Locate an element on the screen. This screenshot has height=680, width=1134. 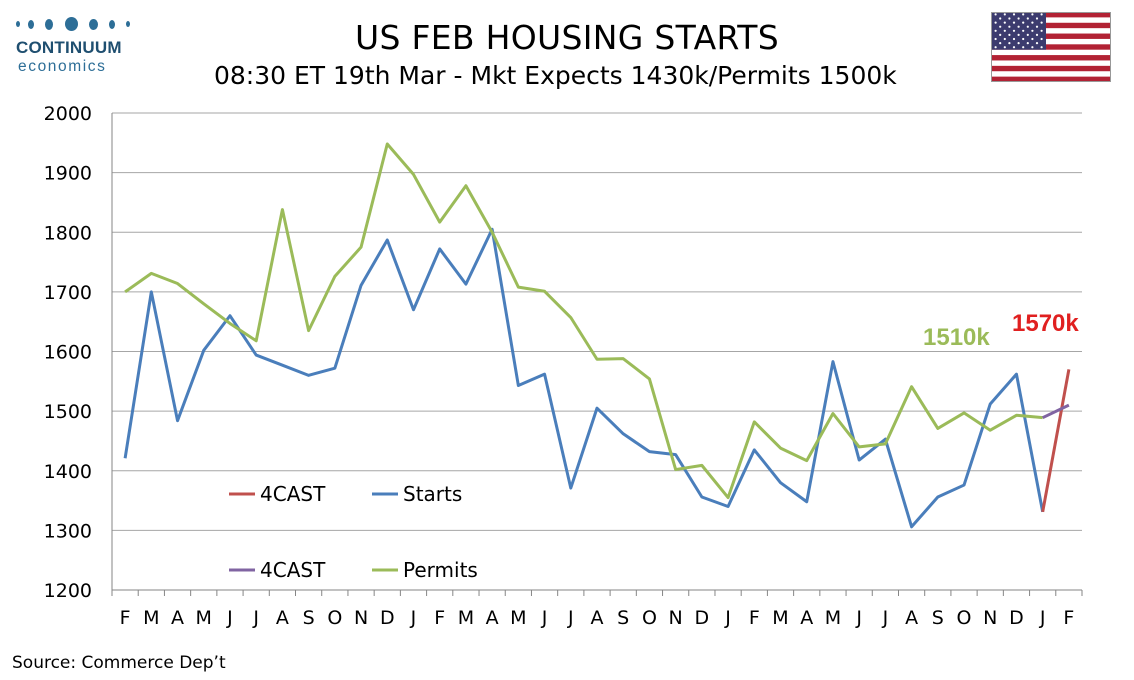
y-tick-label: 1700 is located at coordinates (68, 293).